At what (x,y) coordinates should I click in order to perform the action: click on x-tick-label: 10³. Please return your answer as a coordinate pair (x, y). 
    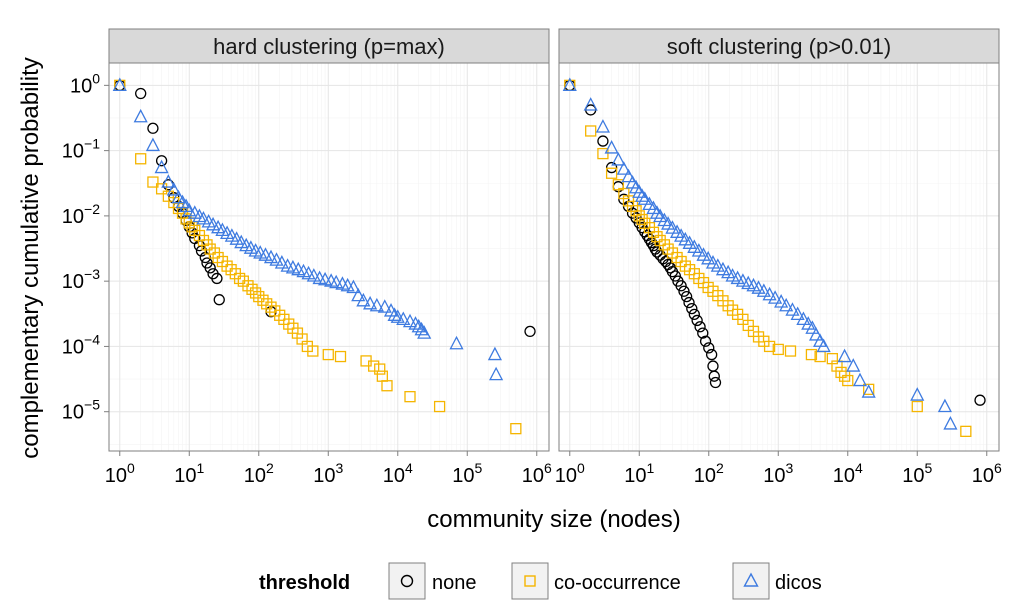
    Looking at the image, I should click on (328, 473).